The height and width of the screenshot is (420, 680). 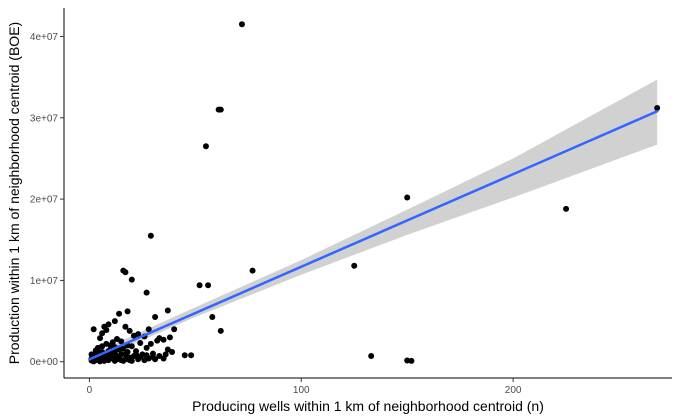 I want to click on y-tick-label: 3e+07, so click(x=44, y=118).